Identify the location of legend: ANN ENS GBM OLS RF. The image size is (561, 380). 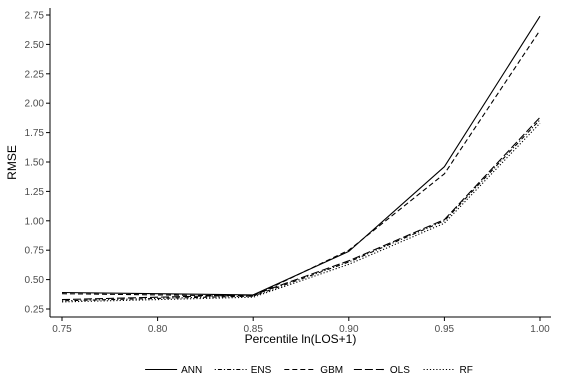
(309, 370).